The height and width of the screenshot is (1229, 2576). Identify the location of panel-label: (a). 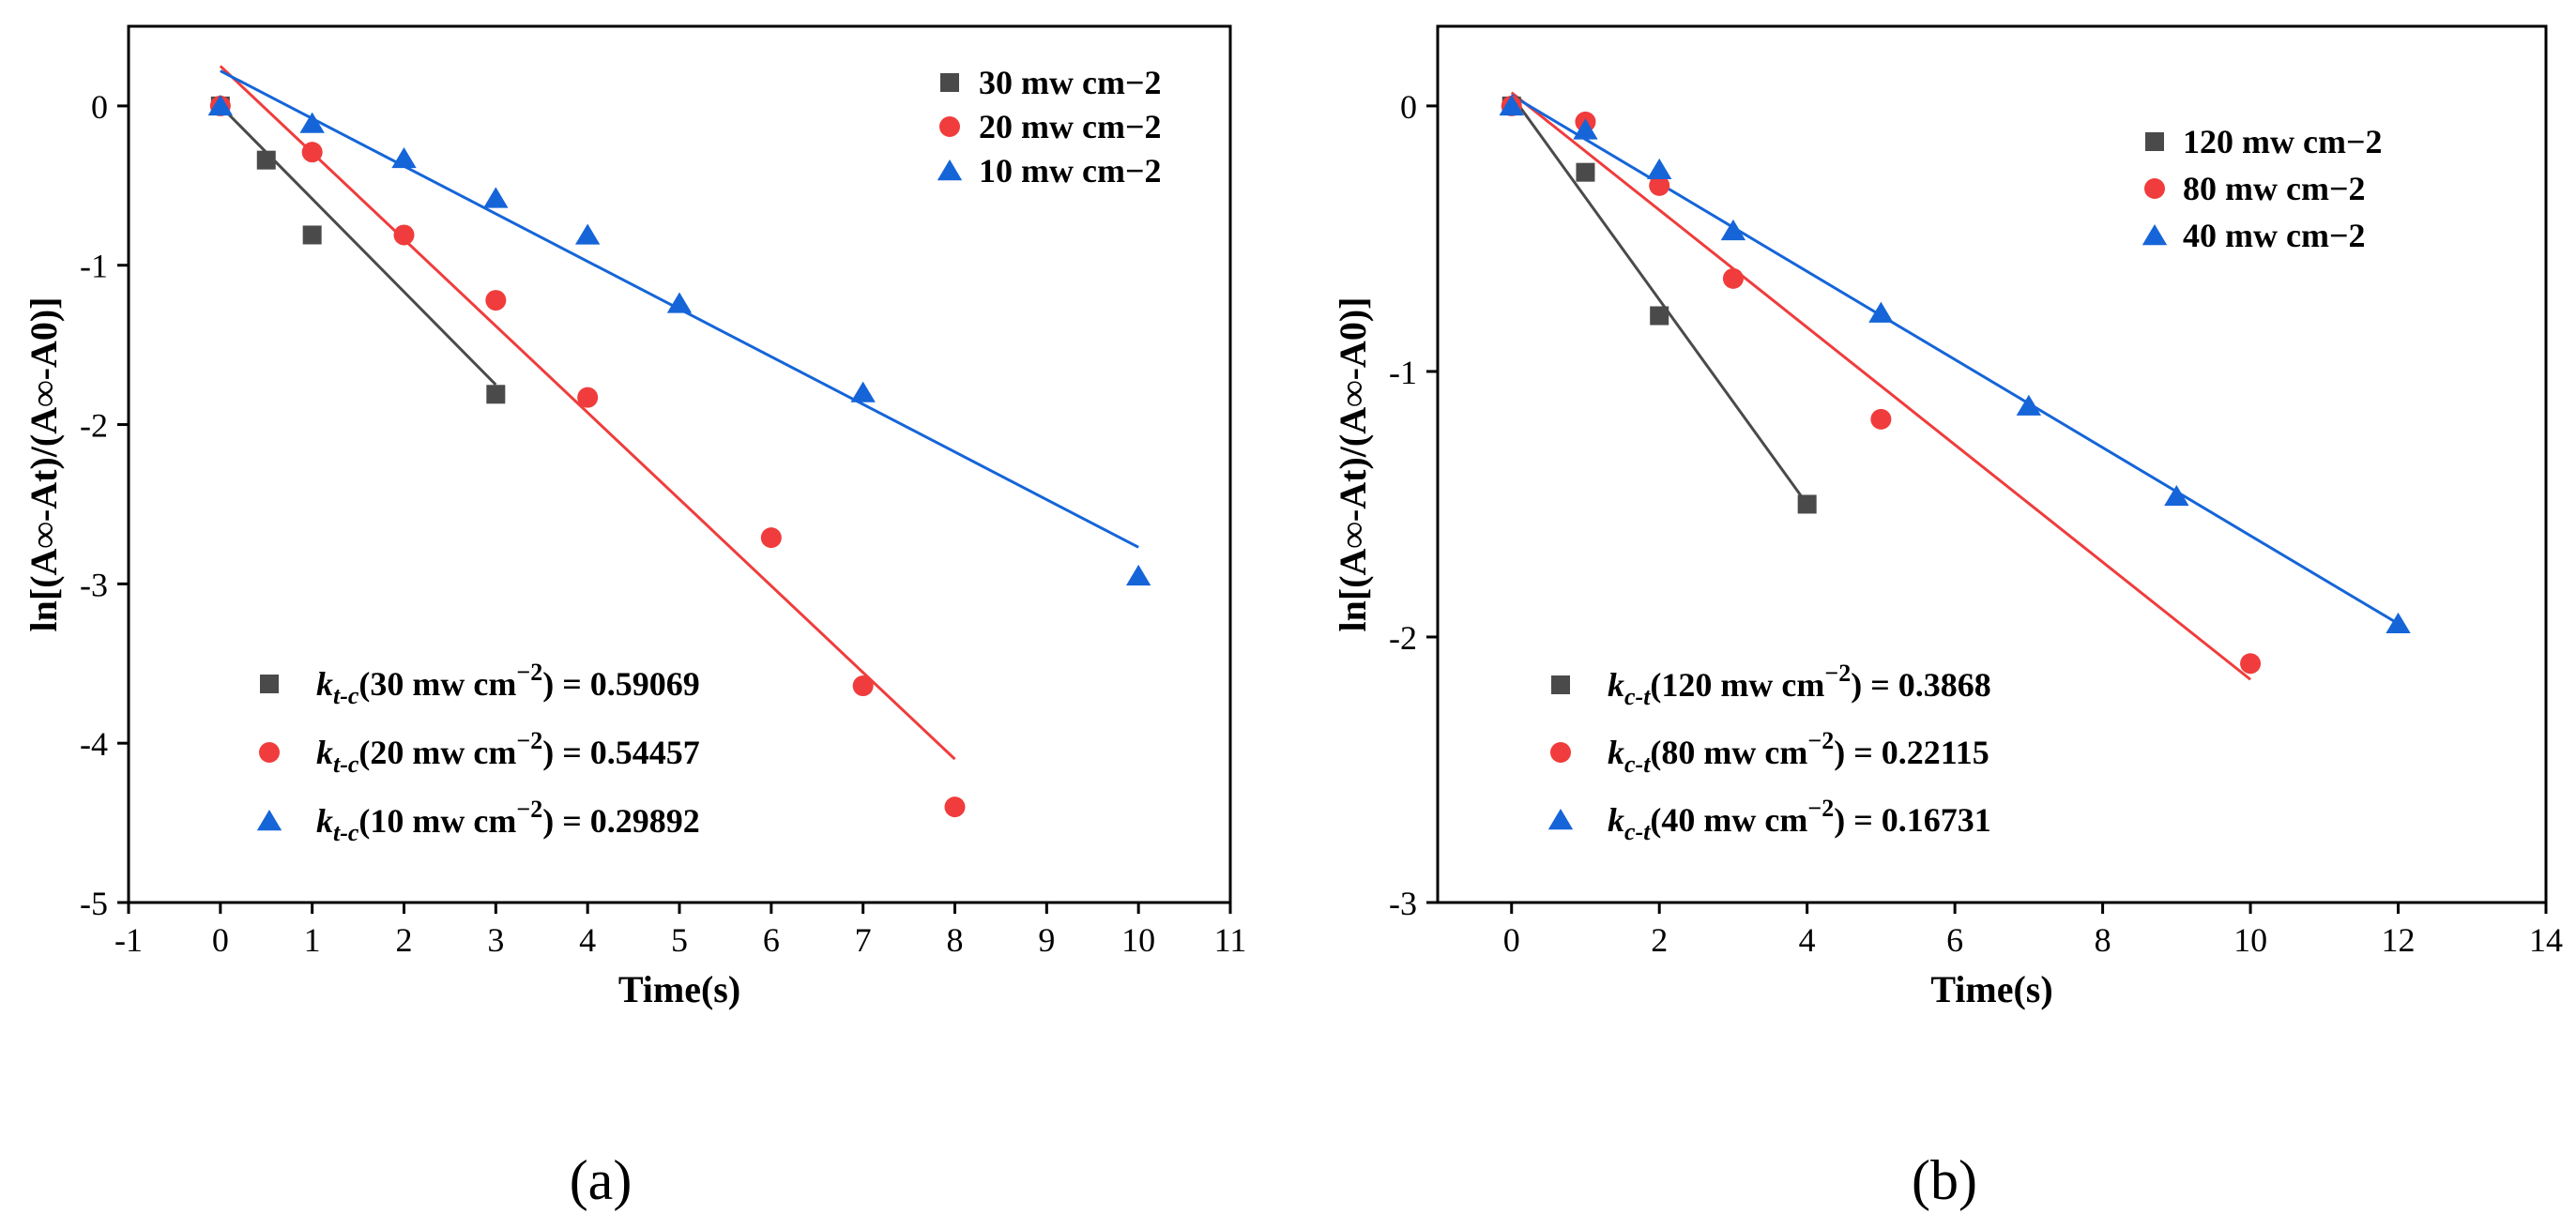
(601, 1180).